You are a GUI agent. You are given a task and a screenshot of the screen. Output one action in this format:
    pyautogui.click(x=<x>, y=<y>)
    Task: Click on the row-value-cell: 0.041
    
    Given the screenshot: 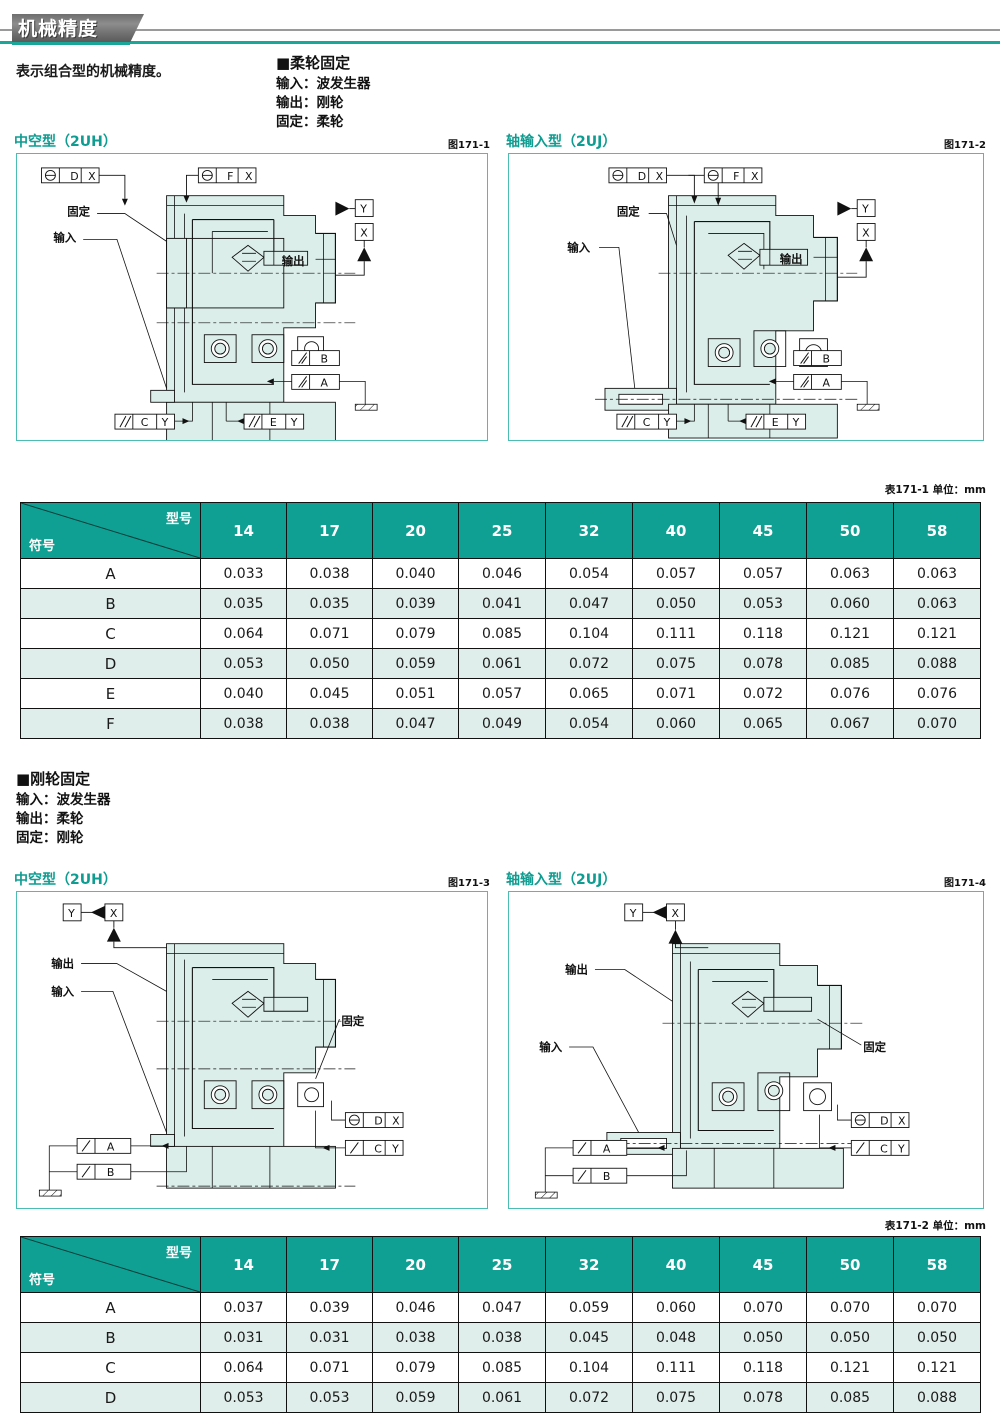 What is the action you would take?
    pyautogui.click(x=502, y=603)
    